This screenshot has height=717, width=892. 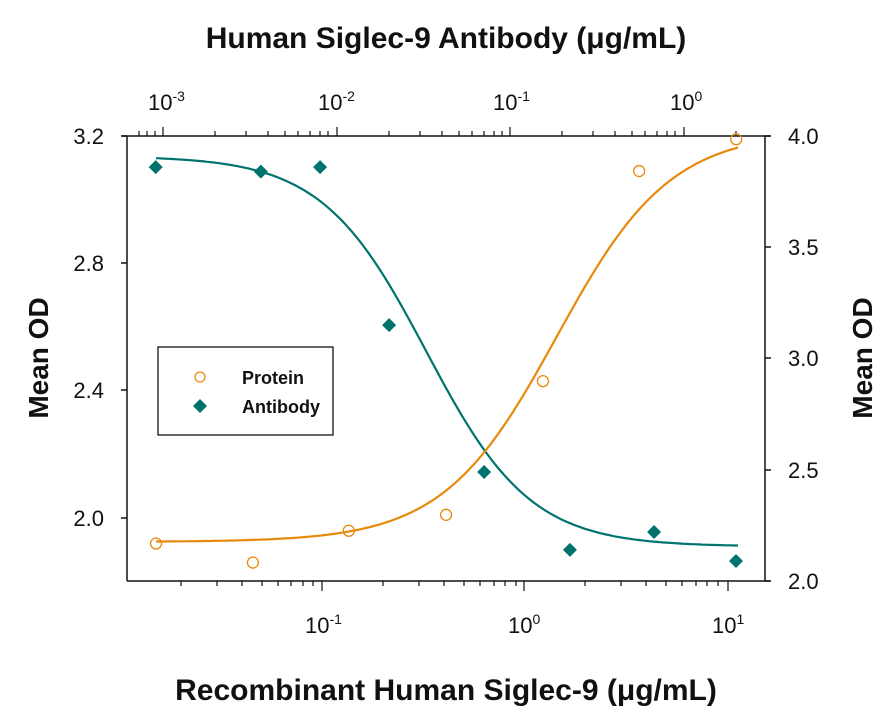 I want to click on right-tick-label: 2.5, so click(x=803, y=470).